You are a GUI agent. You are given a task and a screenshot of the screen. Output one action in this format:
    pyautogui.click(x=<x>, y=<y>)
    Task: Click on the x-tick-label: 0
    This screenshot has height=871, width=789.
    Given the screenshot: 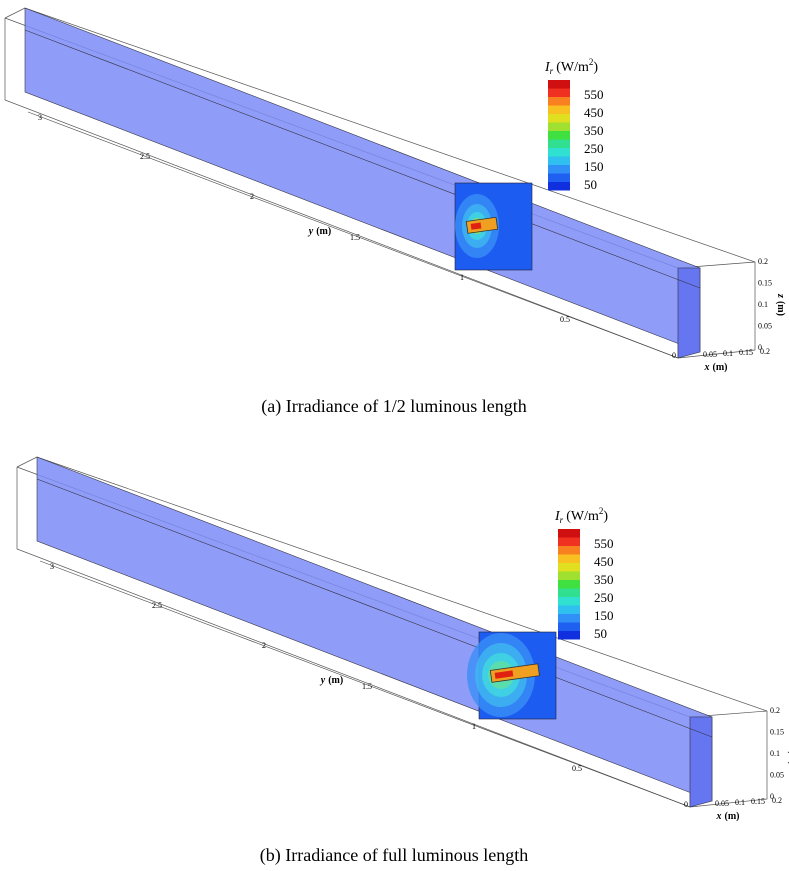 What is the action you would take?
    pyautogui.click(x=686, y=804)
    